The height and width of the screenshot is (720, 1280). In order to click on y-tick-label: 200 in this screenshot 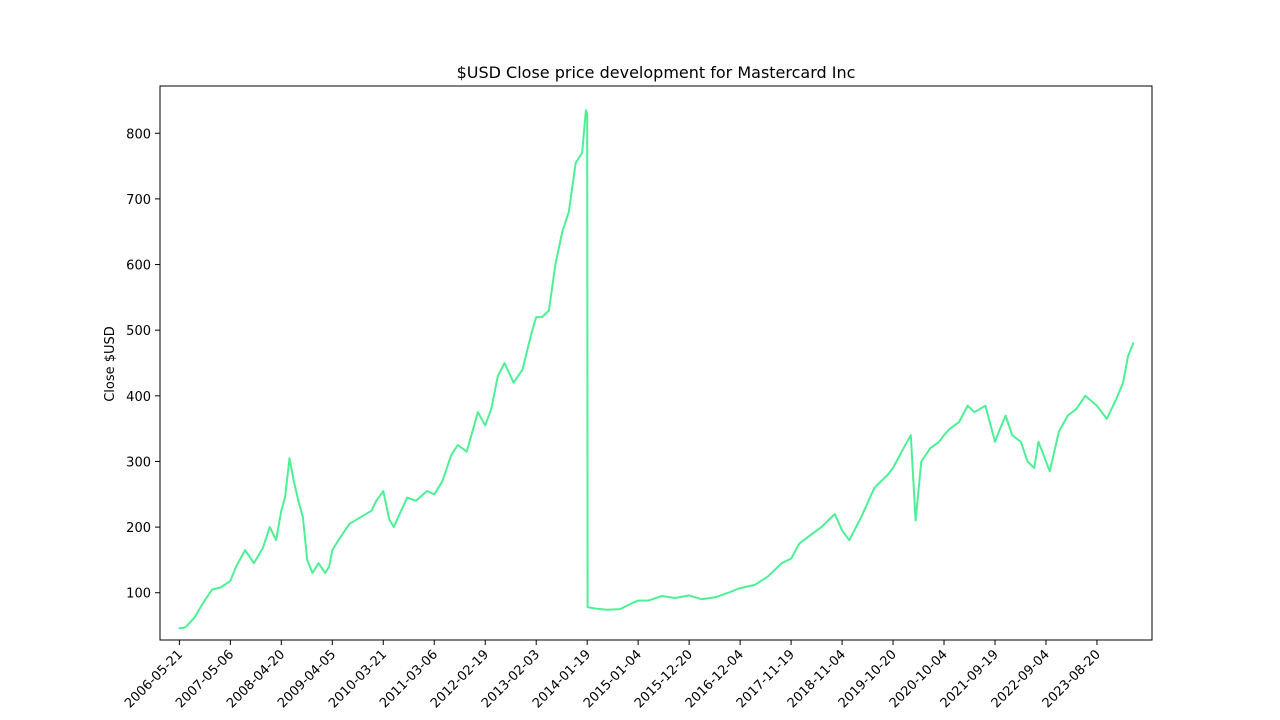, I will do `click(138, 528)`.